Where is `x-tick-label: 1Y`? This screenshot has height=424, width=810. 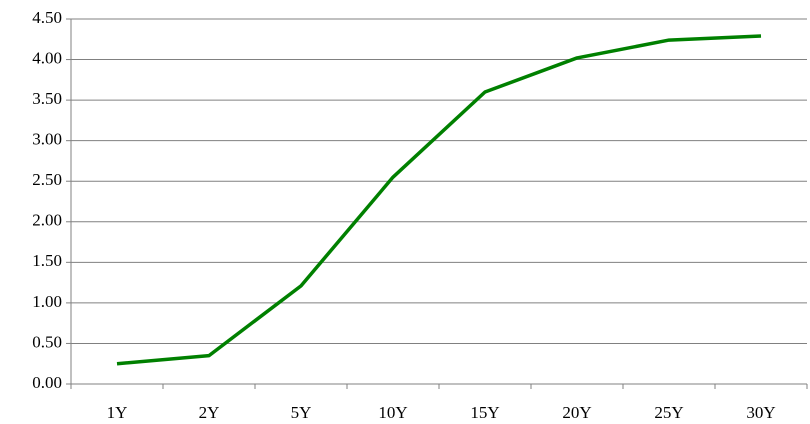
x-tick-label: 1Y is located at coordinates (117, 412).